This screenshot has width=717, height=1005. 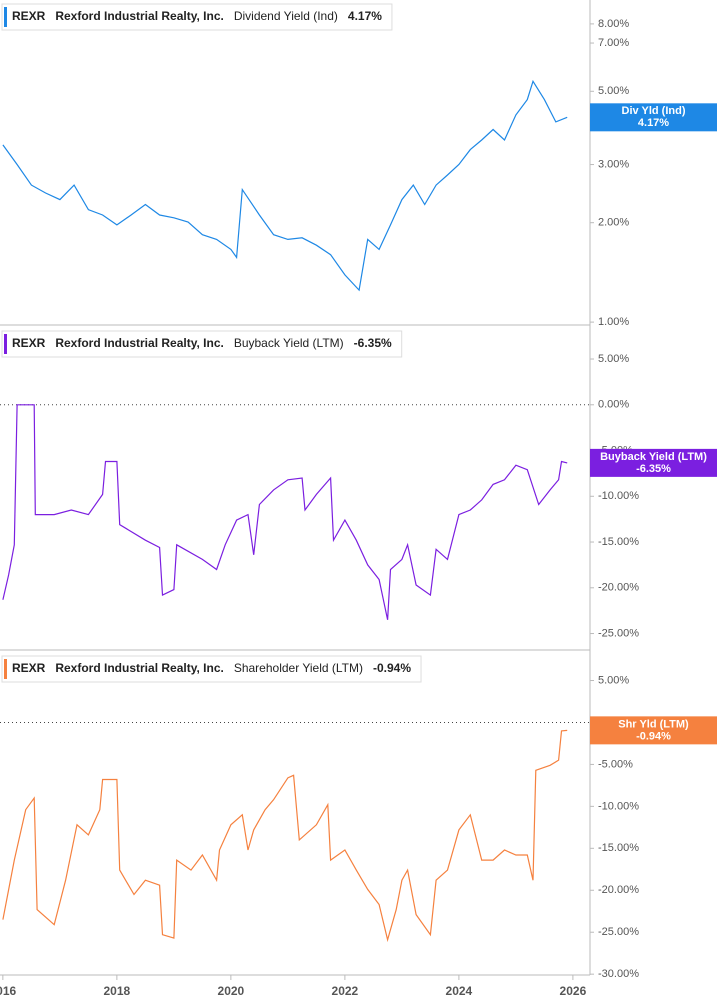 I want to click on y-tick-label: 0.00%, so click(x=613, y=405).